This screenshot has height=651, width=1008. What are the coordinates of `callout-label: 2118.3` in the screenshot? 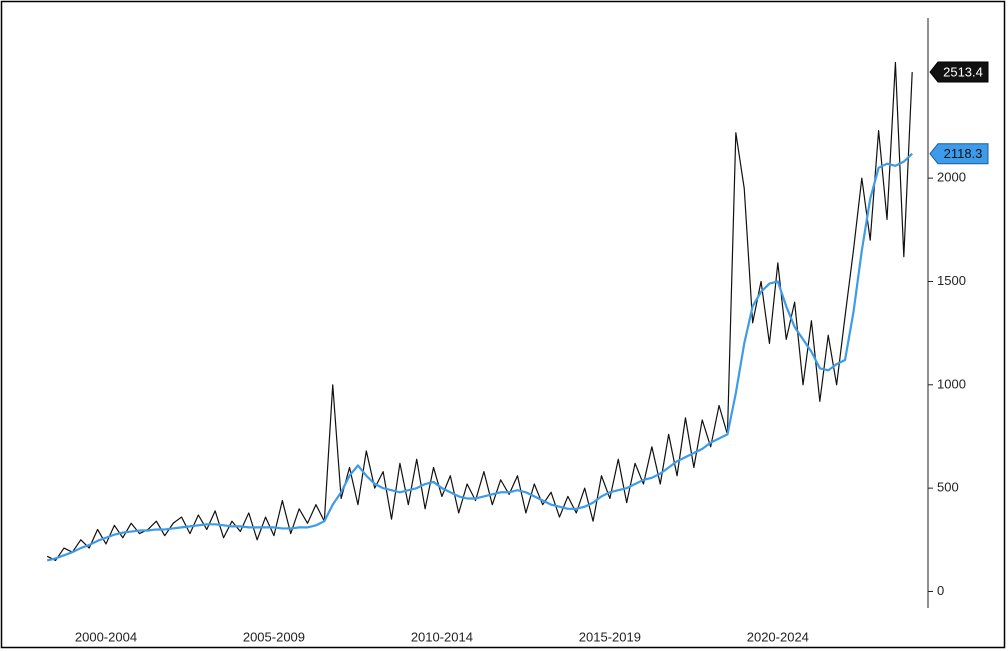 It's located at (963, 153).